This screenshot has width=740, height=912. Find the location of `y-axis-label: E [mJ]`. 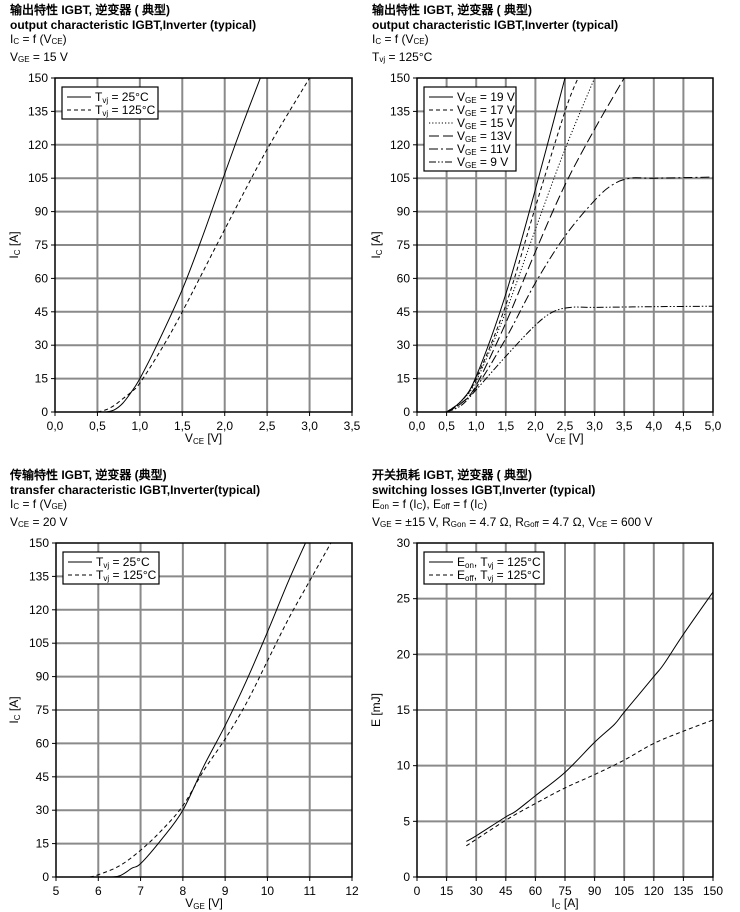

y-axis-label: E [mJ] is located at coordinates (376, 710).